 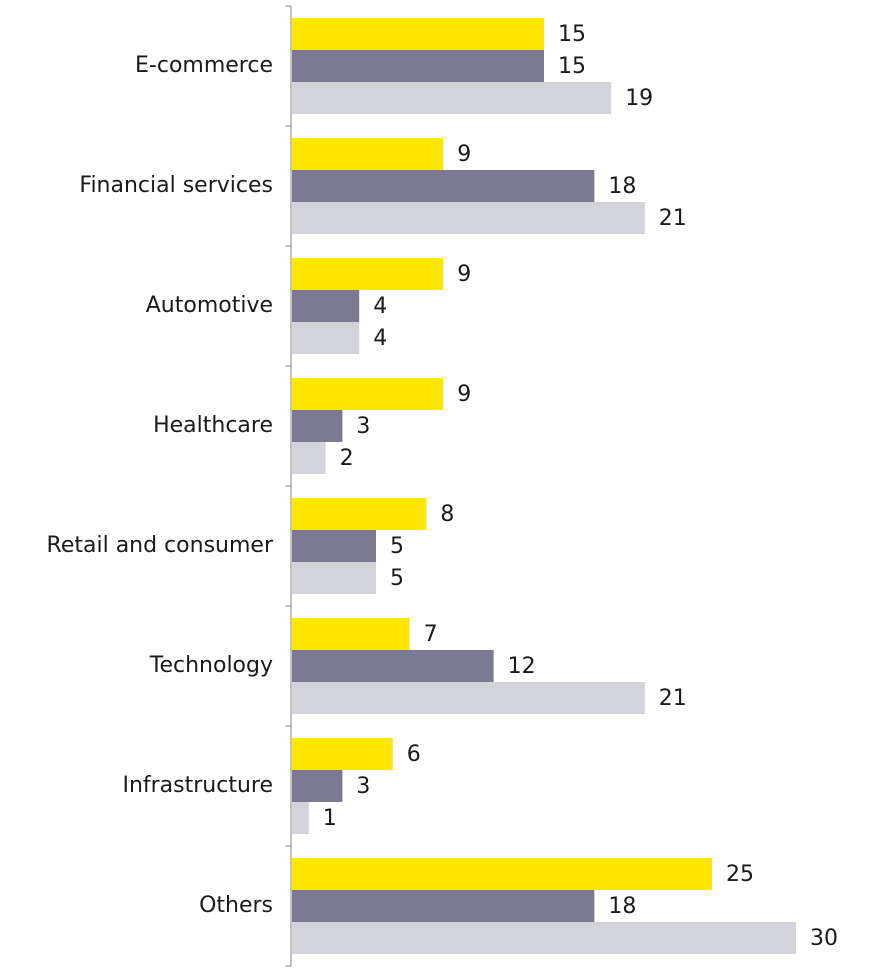 What do you see at coordinates (160, 545) in the screenshot?
I see `category-label: Retail and consumer` at bounding box center [160, 545].